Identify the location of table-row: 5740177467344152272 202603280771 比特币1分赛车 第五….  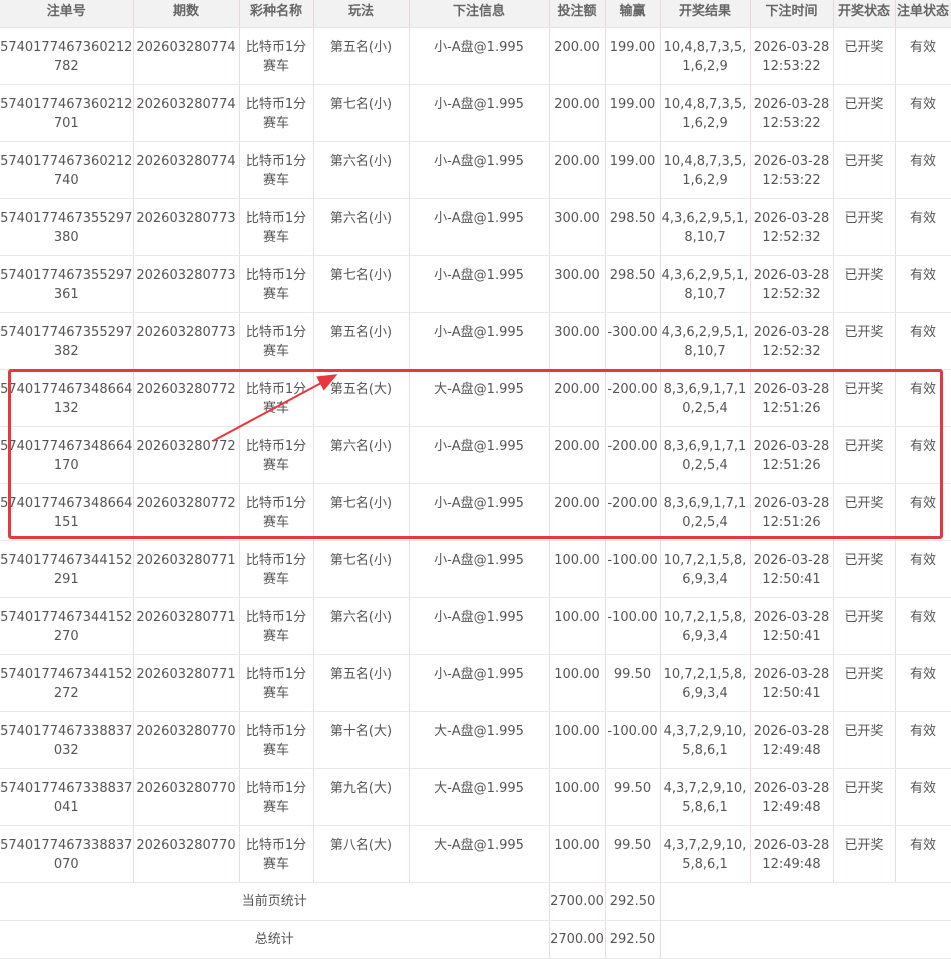
(475, 683).